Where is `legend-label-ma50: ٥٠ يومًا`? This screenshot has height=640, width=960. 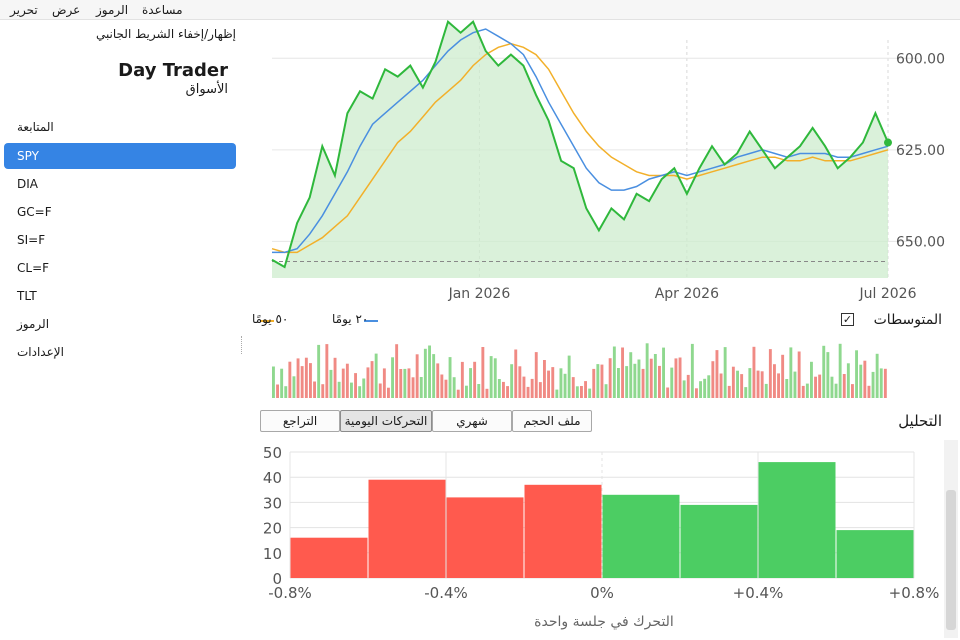 legend-label-ma50: ٥٠ يومًا is located at coordinates (270, 319).